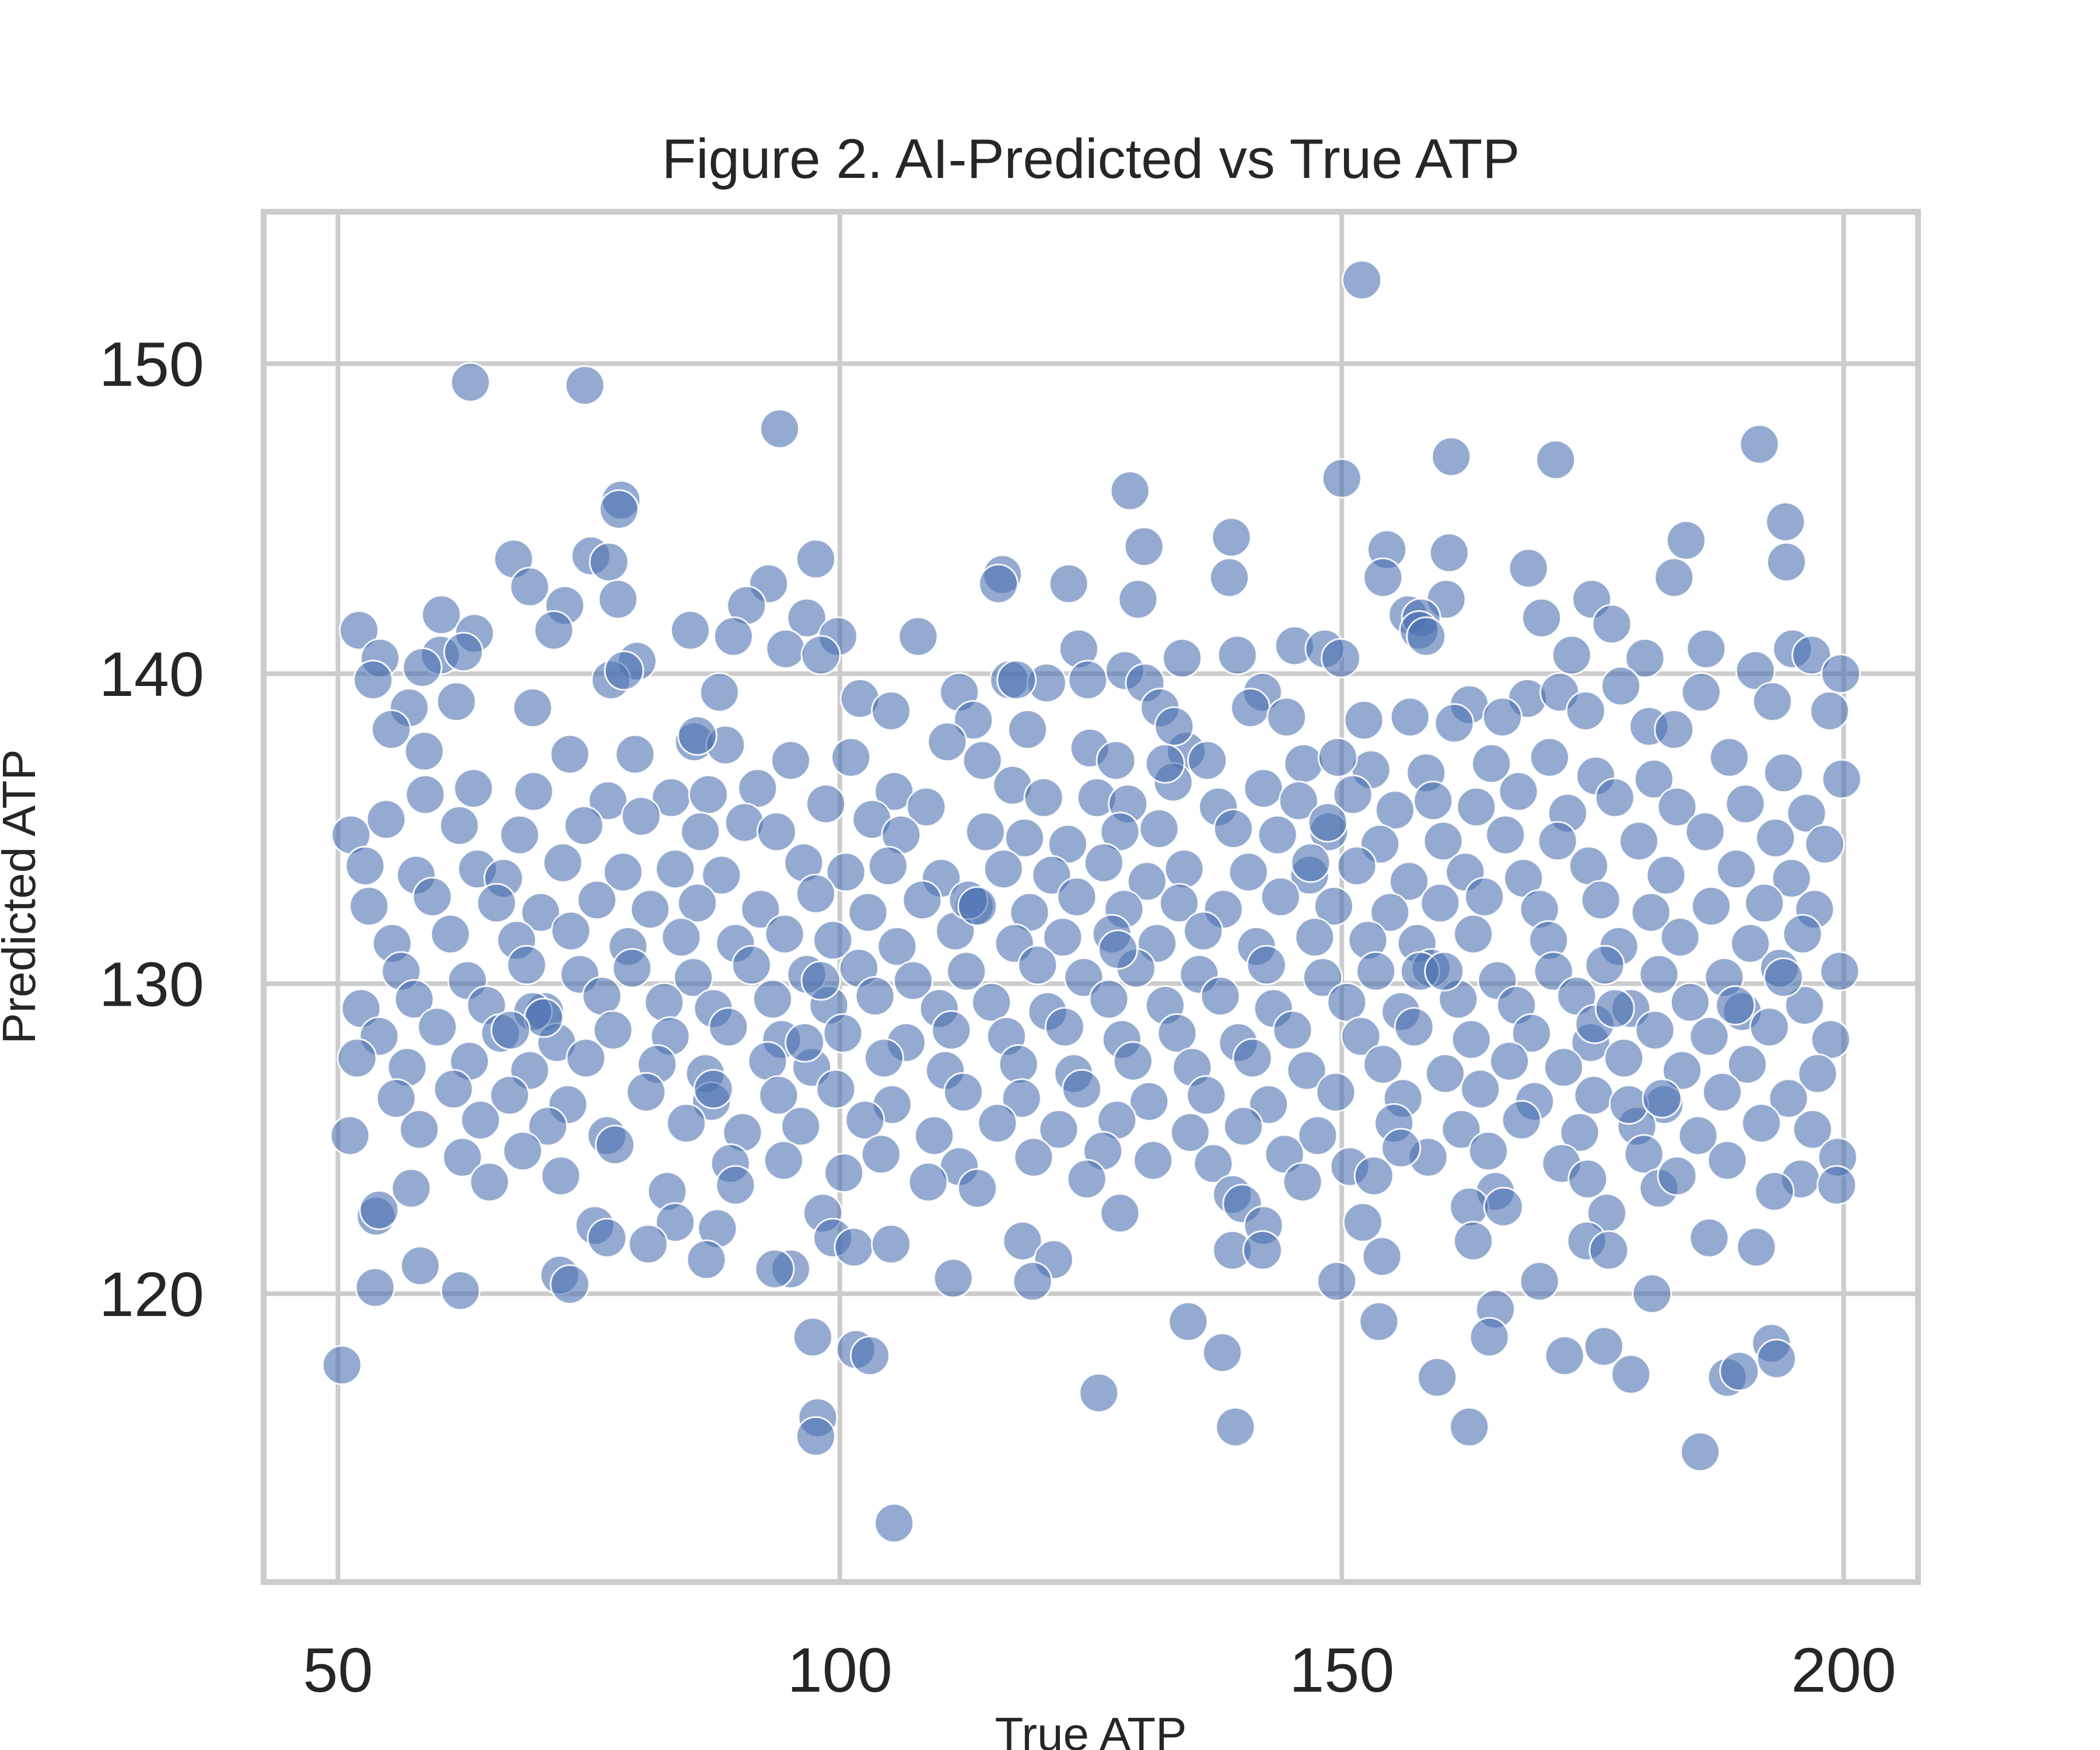 The height and width of the screenshot is (1750, 2100). I want to click on x-tick-label: 200, so click(1843, 1669).